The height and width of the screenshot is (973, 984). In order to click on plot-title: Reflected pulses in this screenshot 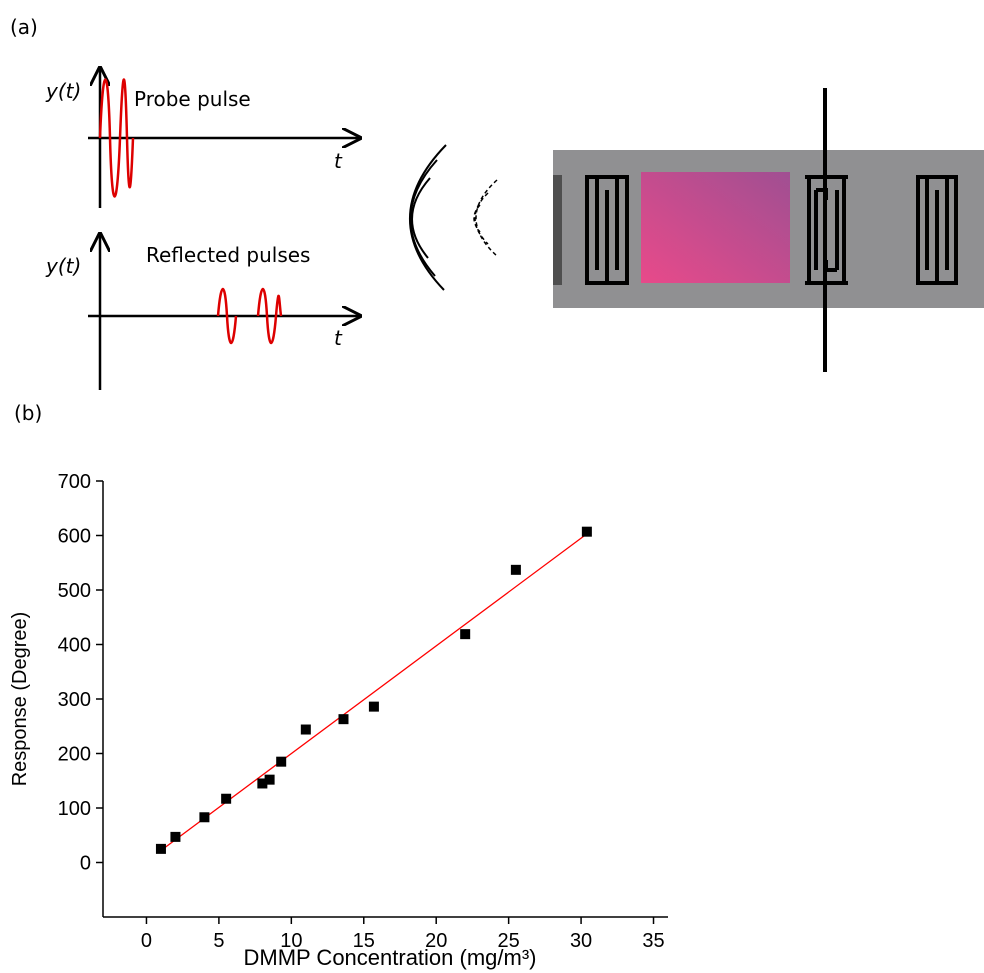, I will do `click(228, 255)`.